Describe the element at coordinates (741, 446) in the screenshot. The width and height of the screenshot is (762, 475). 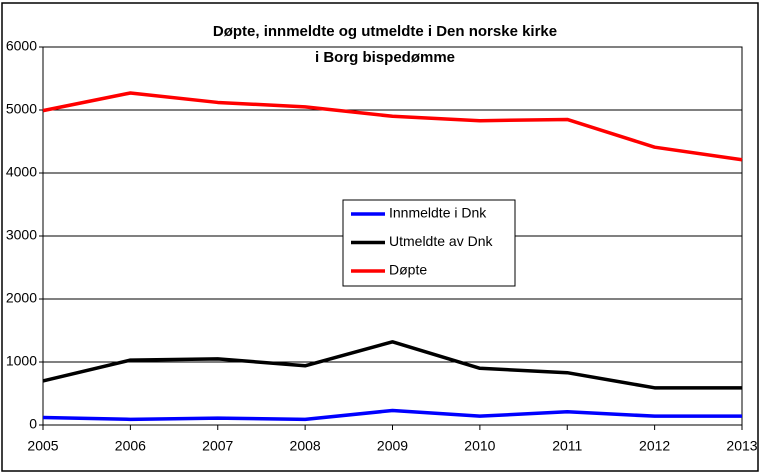
I see `x-tick-label: 2013` at that location.